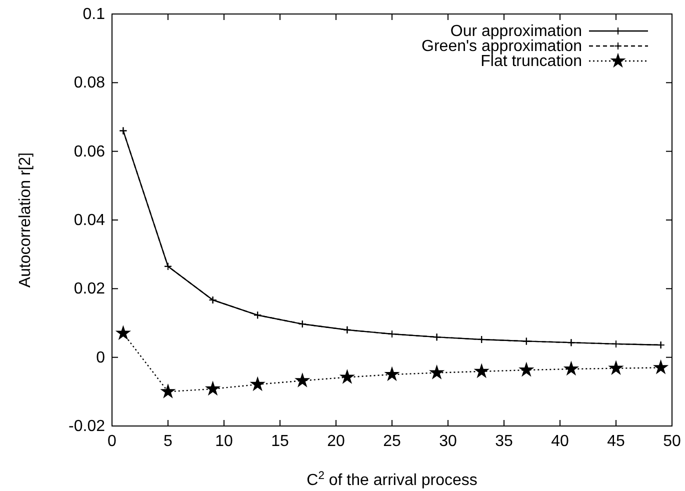 The width and height of the screenshot is (685, 491). I want to click on x-tick-label: 20, so click(336, 441).